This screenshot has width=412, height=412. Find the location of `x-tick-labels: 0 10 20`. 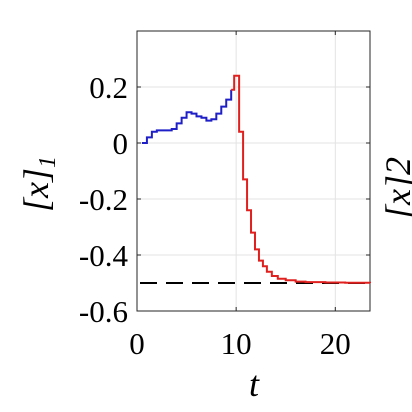

x-tick-labels: 0 10 20 is located at coordinates (240, 343).